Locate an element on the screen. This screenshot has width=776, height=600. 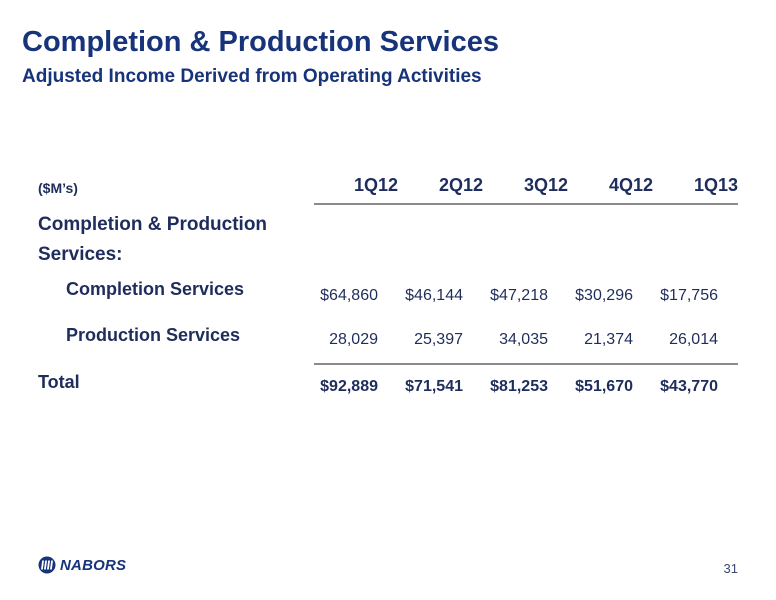
header-divider is located at coordinates (526, 204).